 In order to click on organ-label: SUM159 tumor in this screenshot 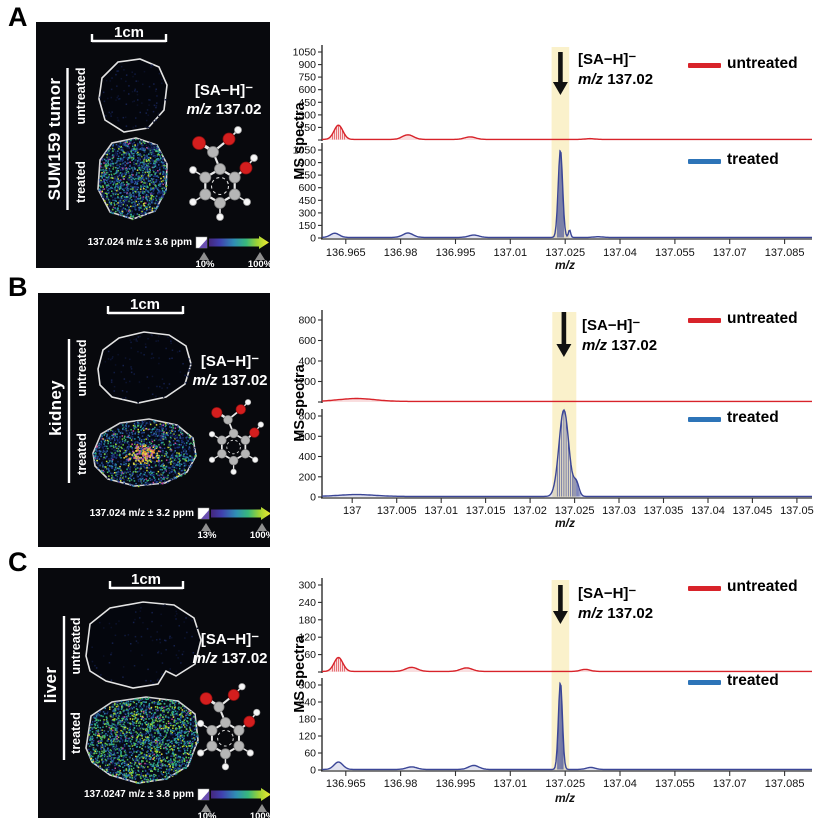, I will do `click(54, 139)`.